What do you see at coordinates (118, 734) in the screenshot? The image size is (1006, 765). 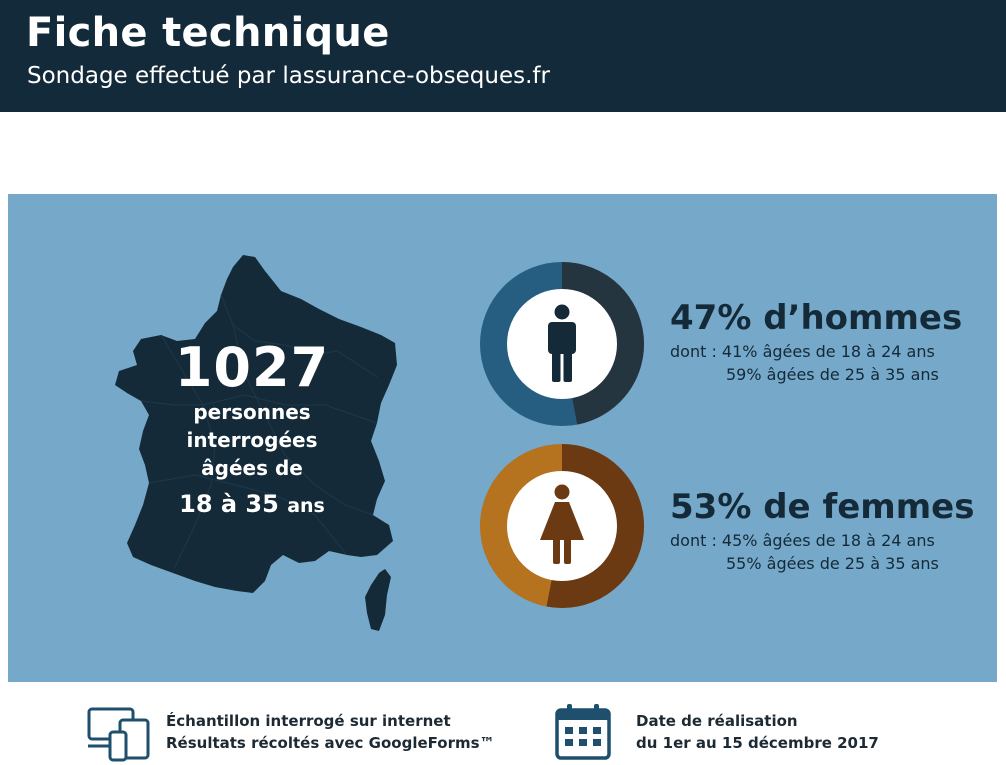 I see `devices-icon` at bounding box center [118, 734].